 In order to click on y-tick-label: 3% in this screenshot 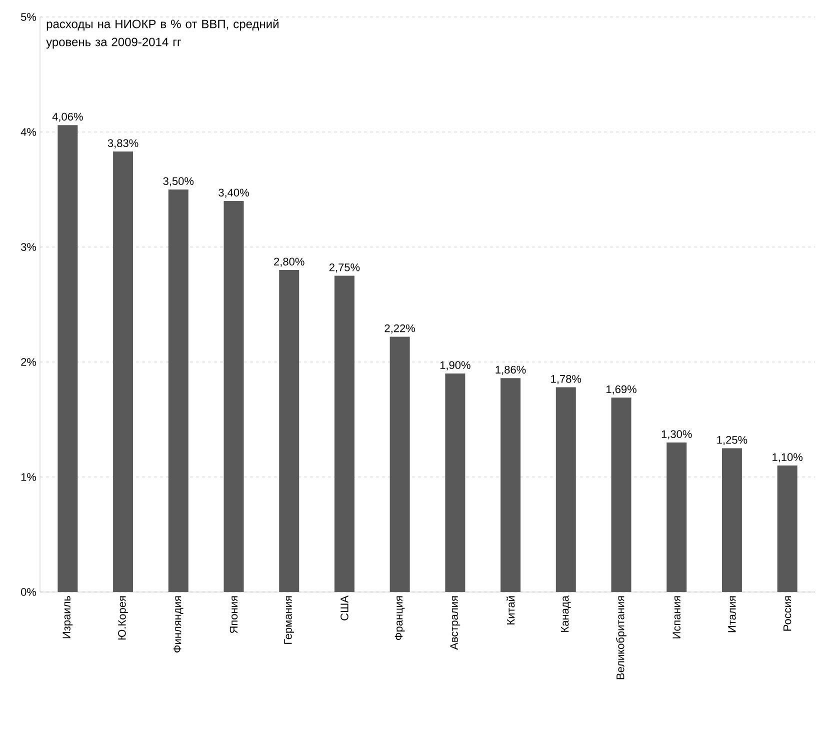, I will do `click(28, 247)`.